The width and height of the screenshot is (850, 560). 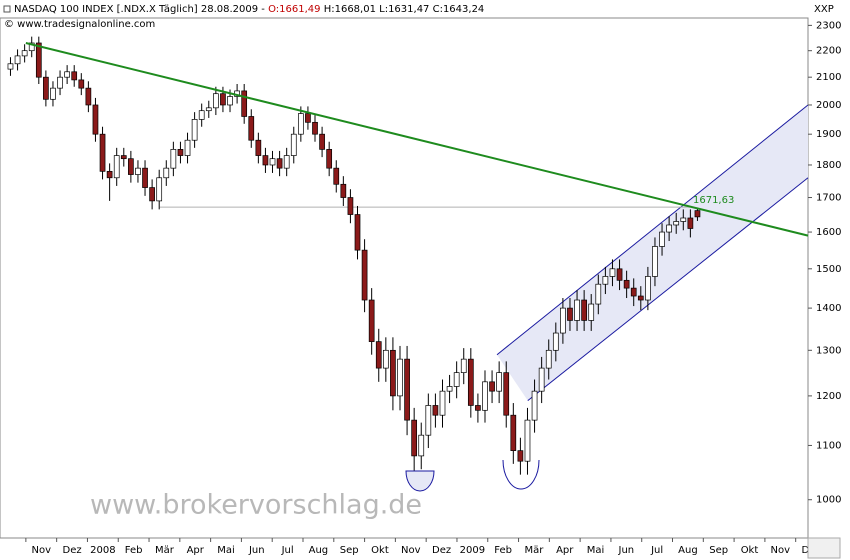 I want to click on y-tick-label: 1200, so click(x=828, y=396).